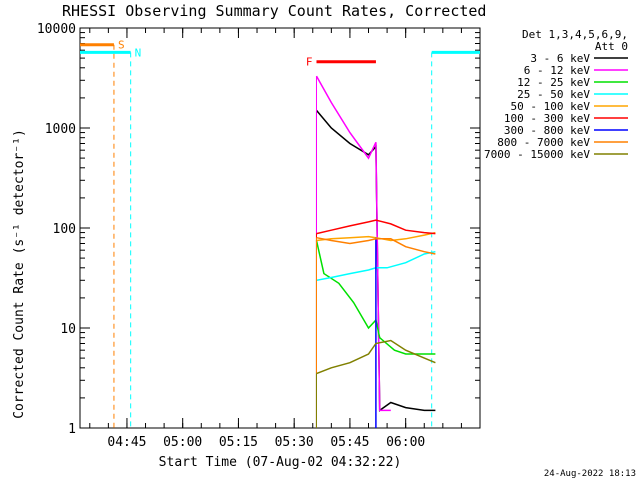 Image resolution: width=640 pixels, height=480 pixels. Describe the element at coordinates (182, 442) in the screenshot. I see `x-tick-label: 05:00` at that location.